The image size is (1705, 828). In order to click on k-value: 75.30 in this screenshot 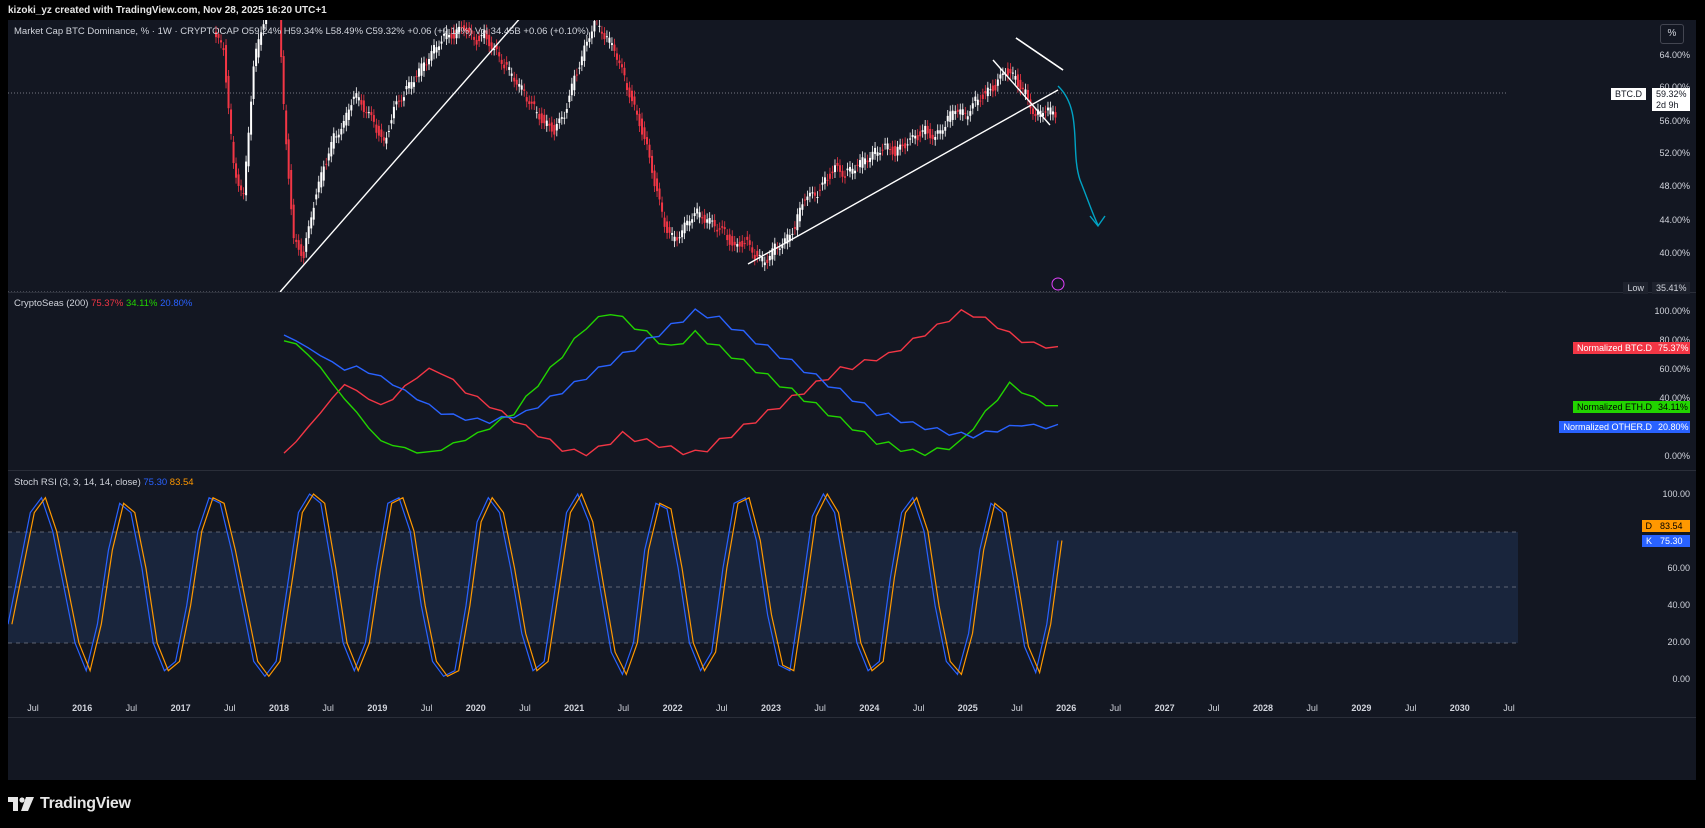, I will do `click(155, 482)`.